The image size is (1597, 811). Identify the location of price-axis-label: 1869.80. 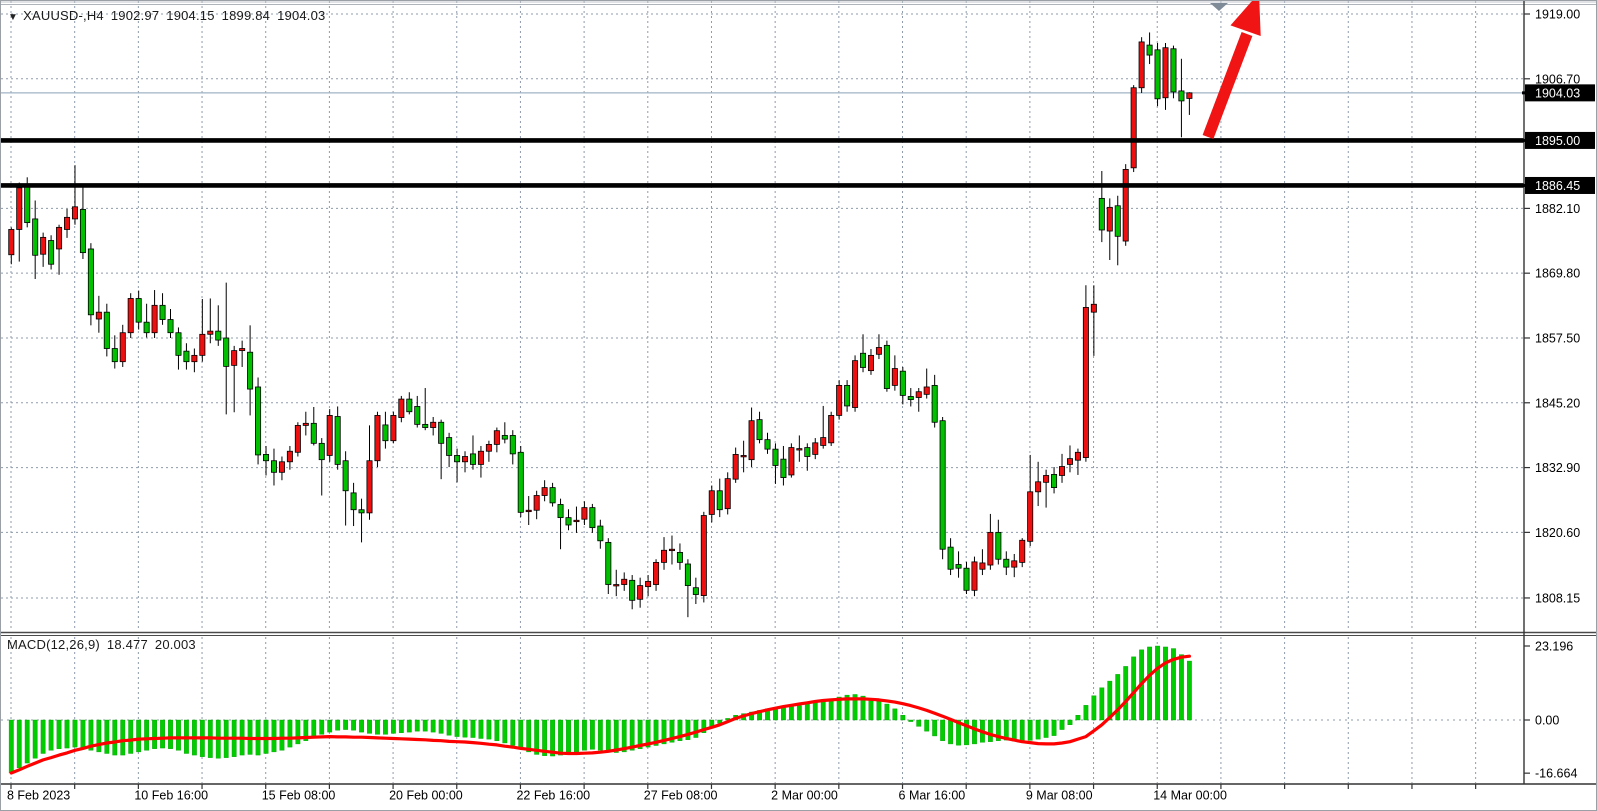
(1557, 274).